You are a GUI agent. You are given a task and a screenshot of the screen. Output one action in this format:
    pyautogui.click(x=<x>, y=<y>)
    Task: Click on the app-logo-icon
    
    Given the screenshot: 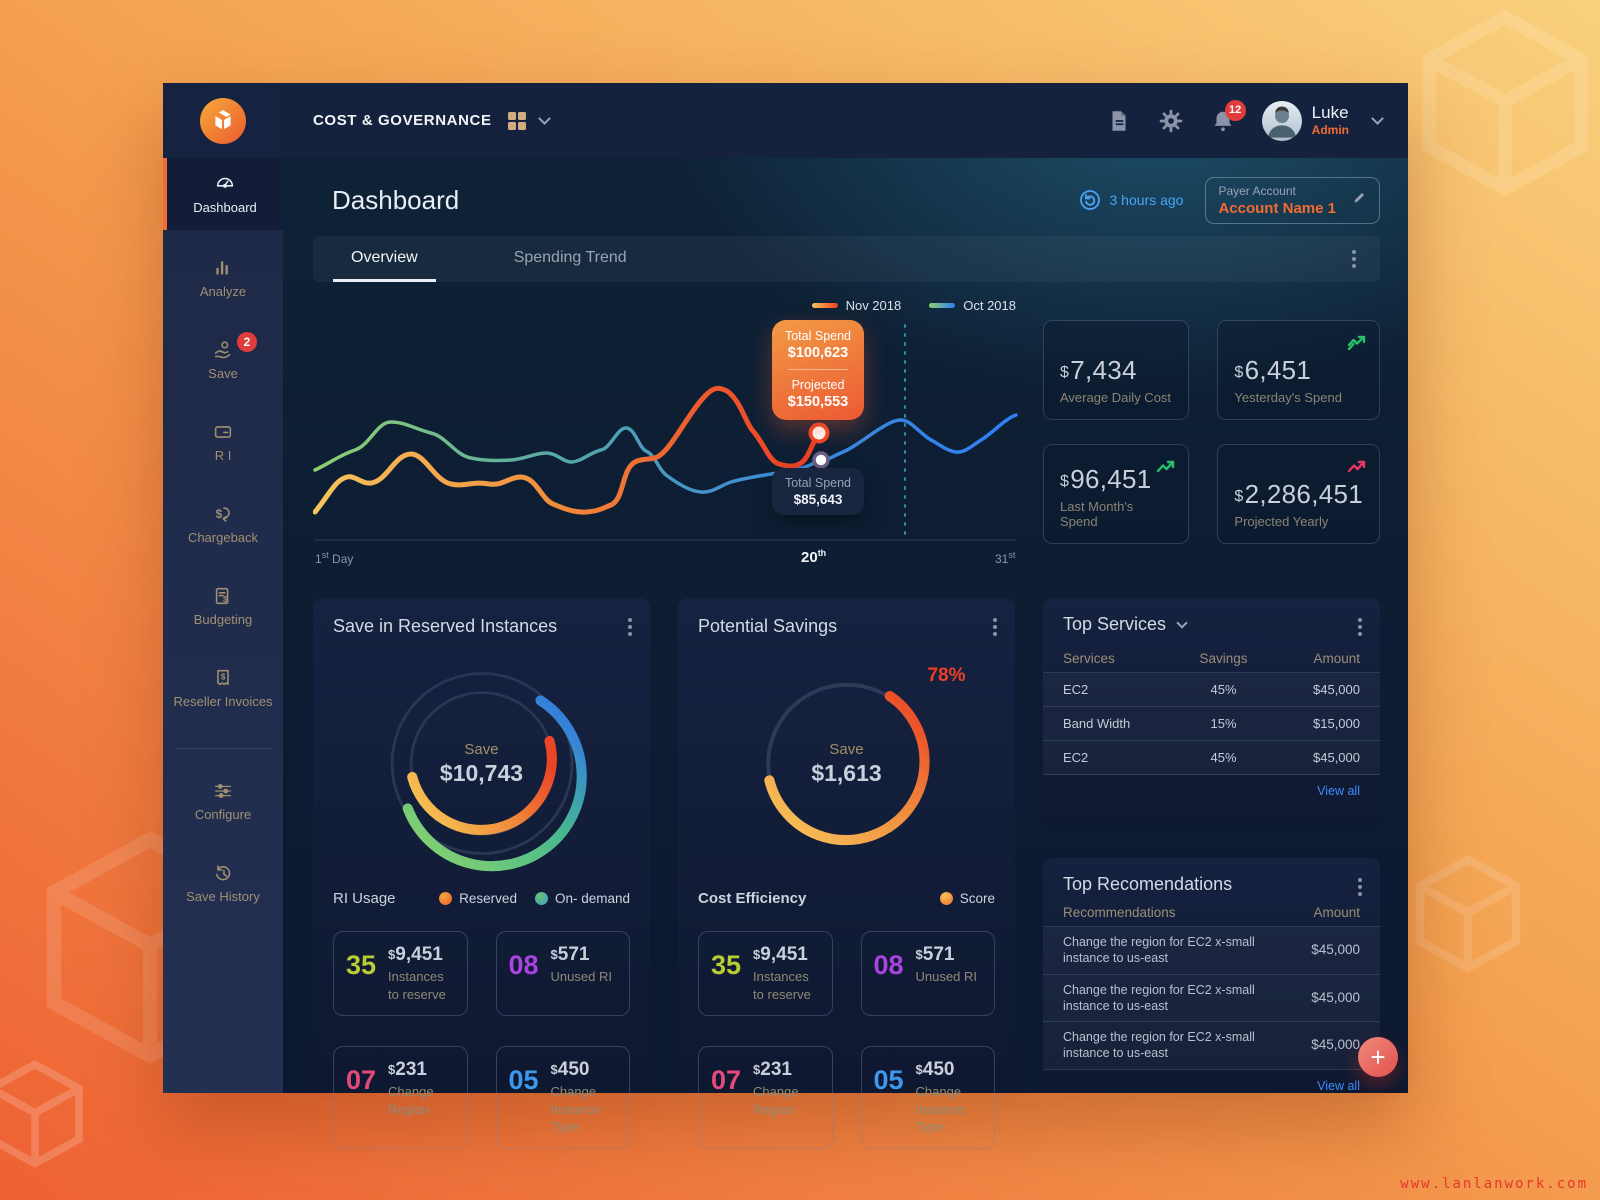 What is the action you would take?
    pyautogui.click(x=223, y=120)
    